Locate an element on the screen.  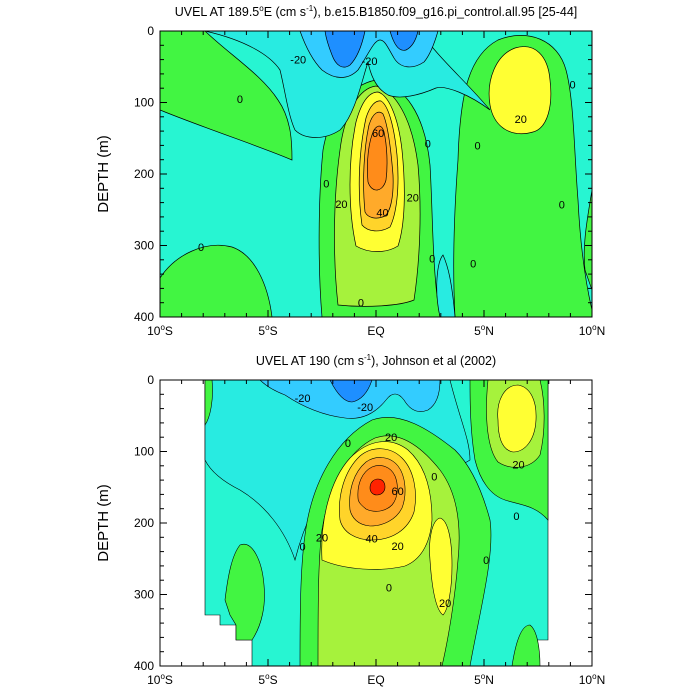
top-fill-10-20-southwest is located at coordinates (216, 280).